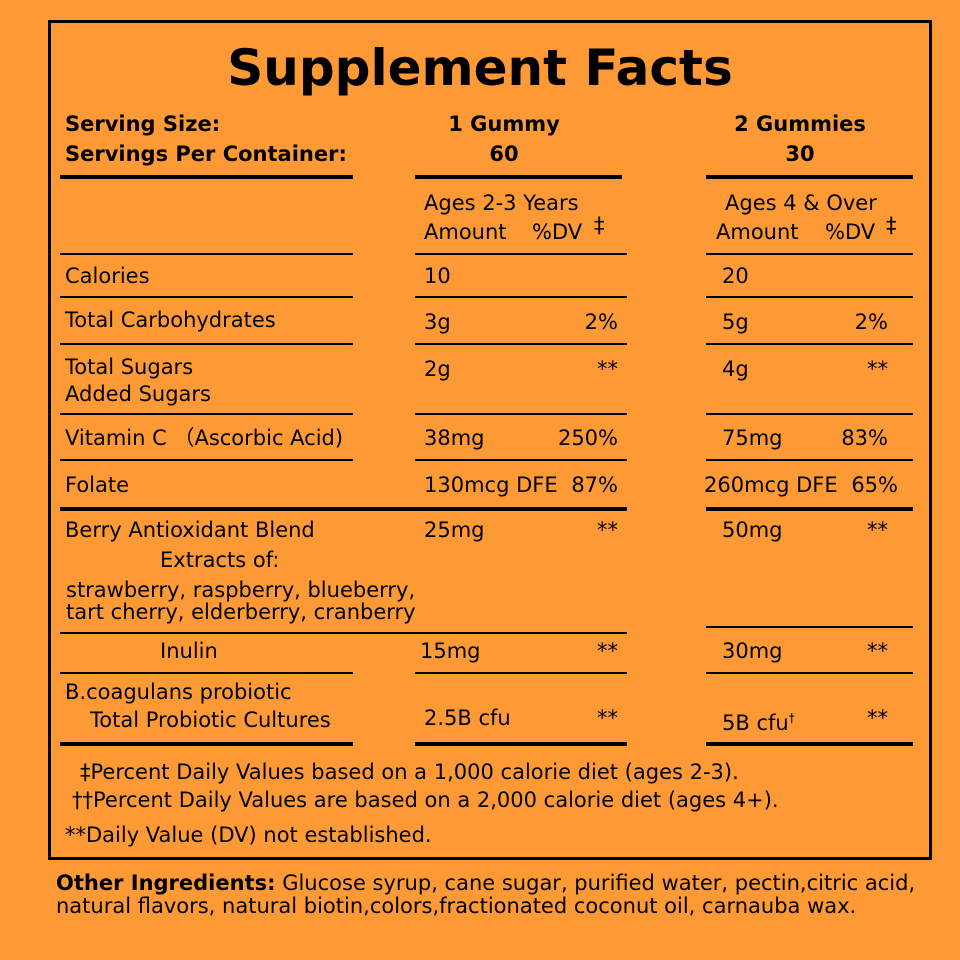  Describe the element at coordinates (138, 394) in the screenshot. I see `nutrient-name: Added Sugars` at that location.